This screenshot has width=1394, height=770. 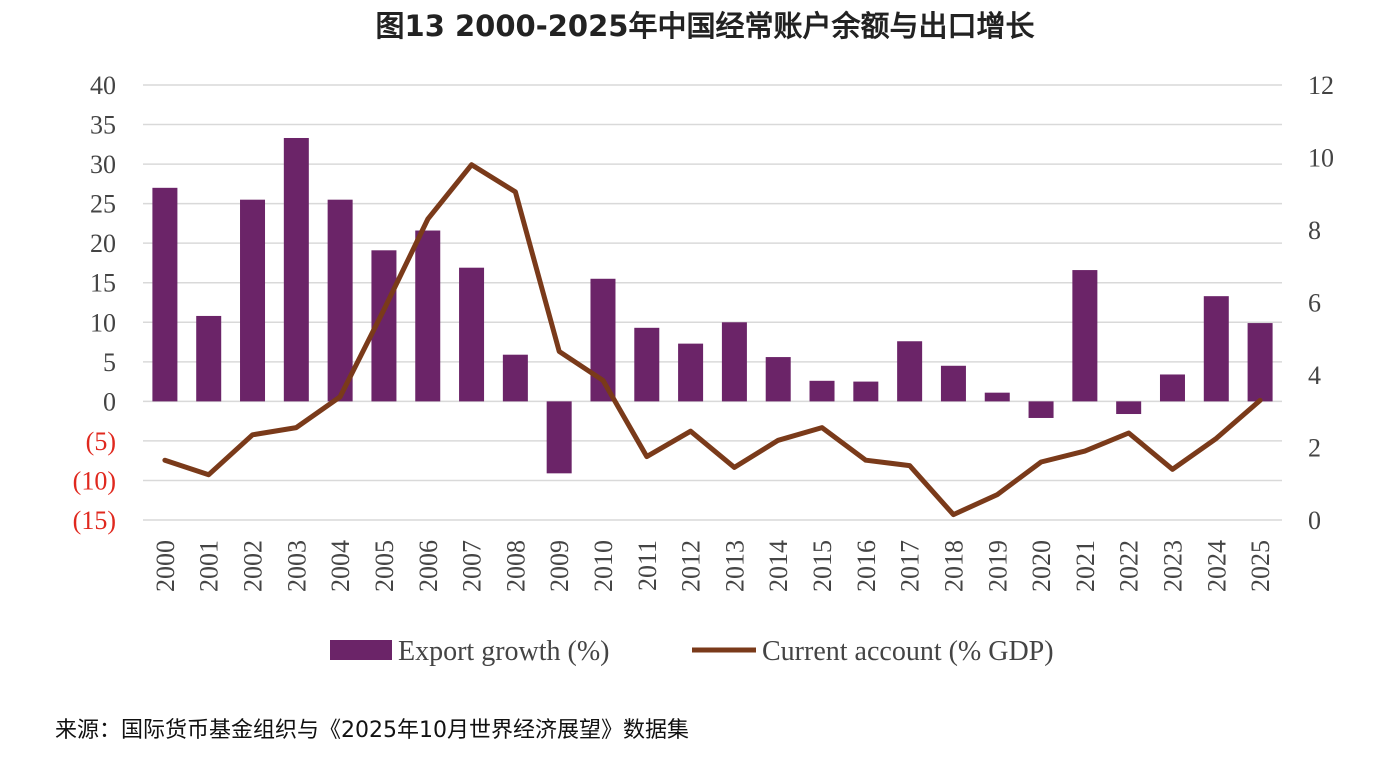 I want to click on right-tick-label: 2, so click(x=1314, y=448).